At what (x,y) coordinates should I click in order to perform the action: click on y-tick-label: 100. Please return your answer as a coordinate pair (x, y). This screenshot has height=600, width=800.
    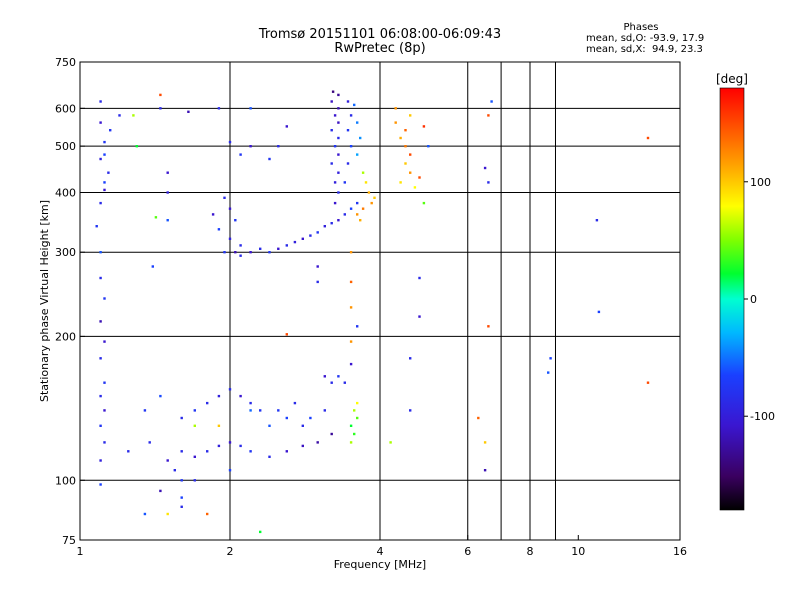
    Looking at the image, I should click on (65, 480).